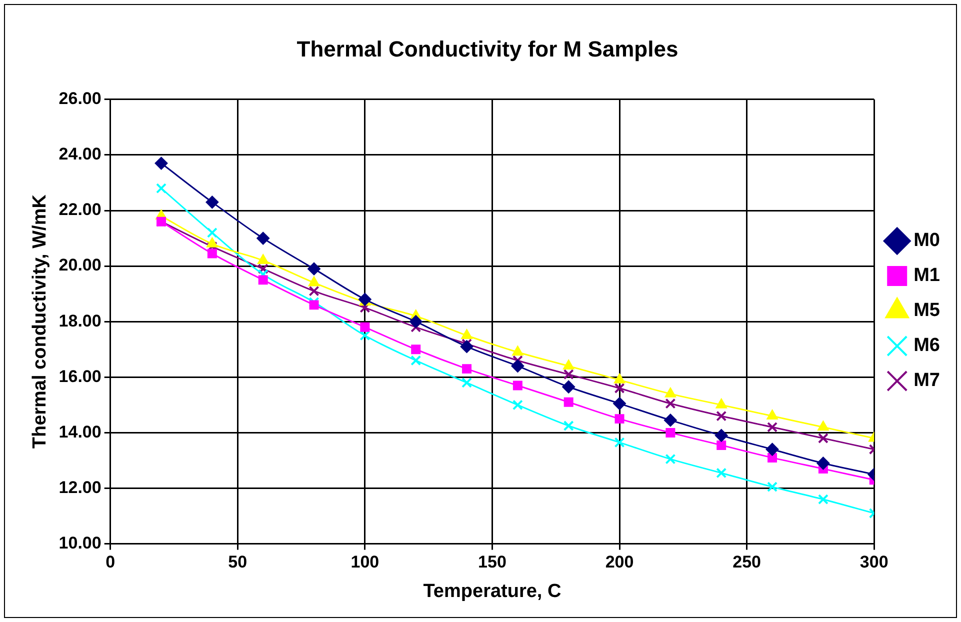  I want to click on x-axis-title: Temperature, C, so click(492, 591).